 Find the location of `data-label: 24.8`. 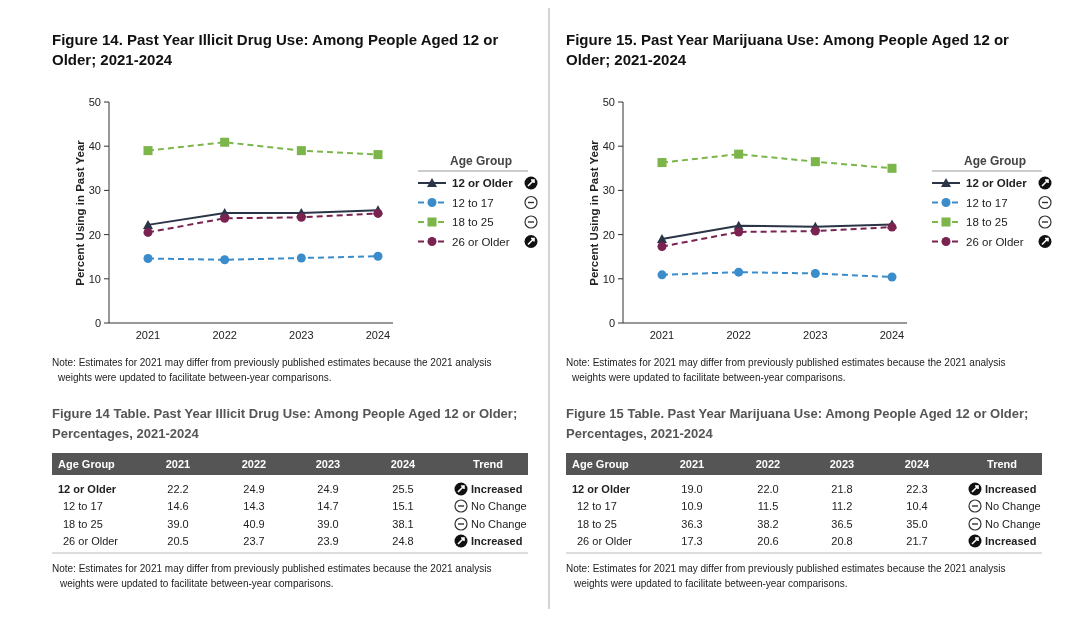

data-label: 24.8 is located at coordinates (403, 541).